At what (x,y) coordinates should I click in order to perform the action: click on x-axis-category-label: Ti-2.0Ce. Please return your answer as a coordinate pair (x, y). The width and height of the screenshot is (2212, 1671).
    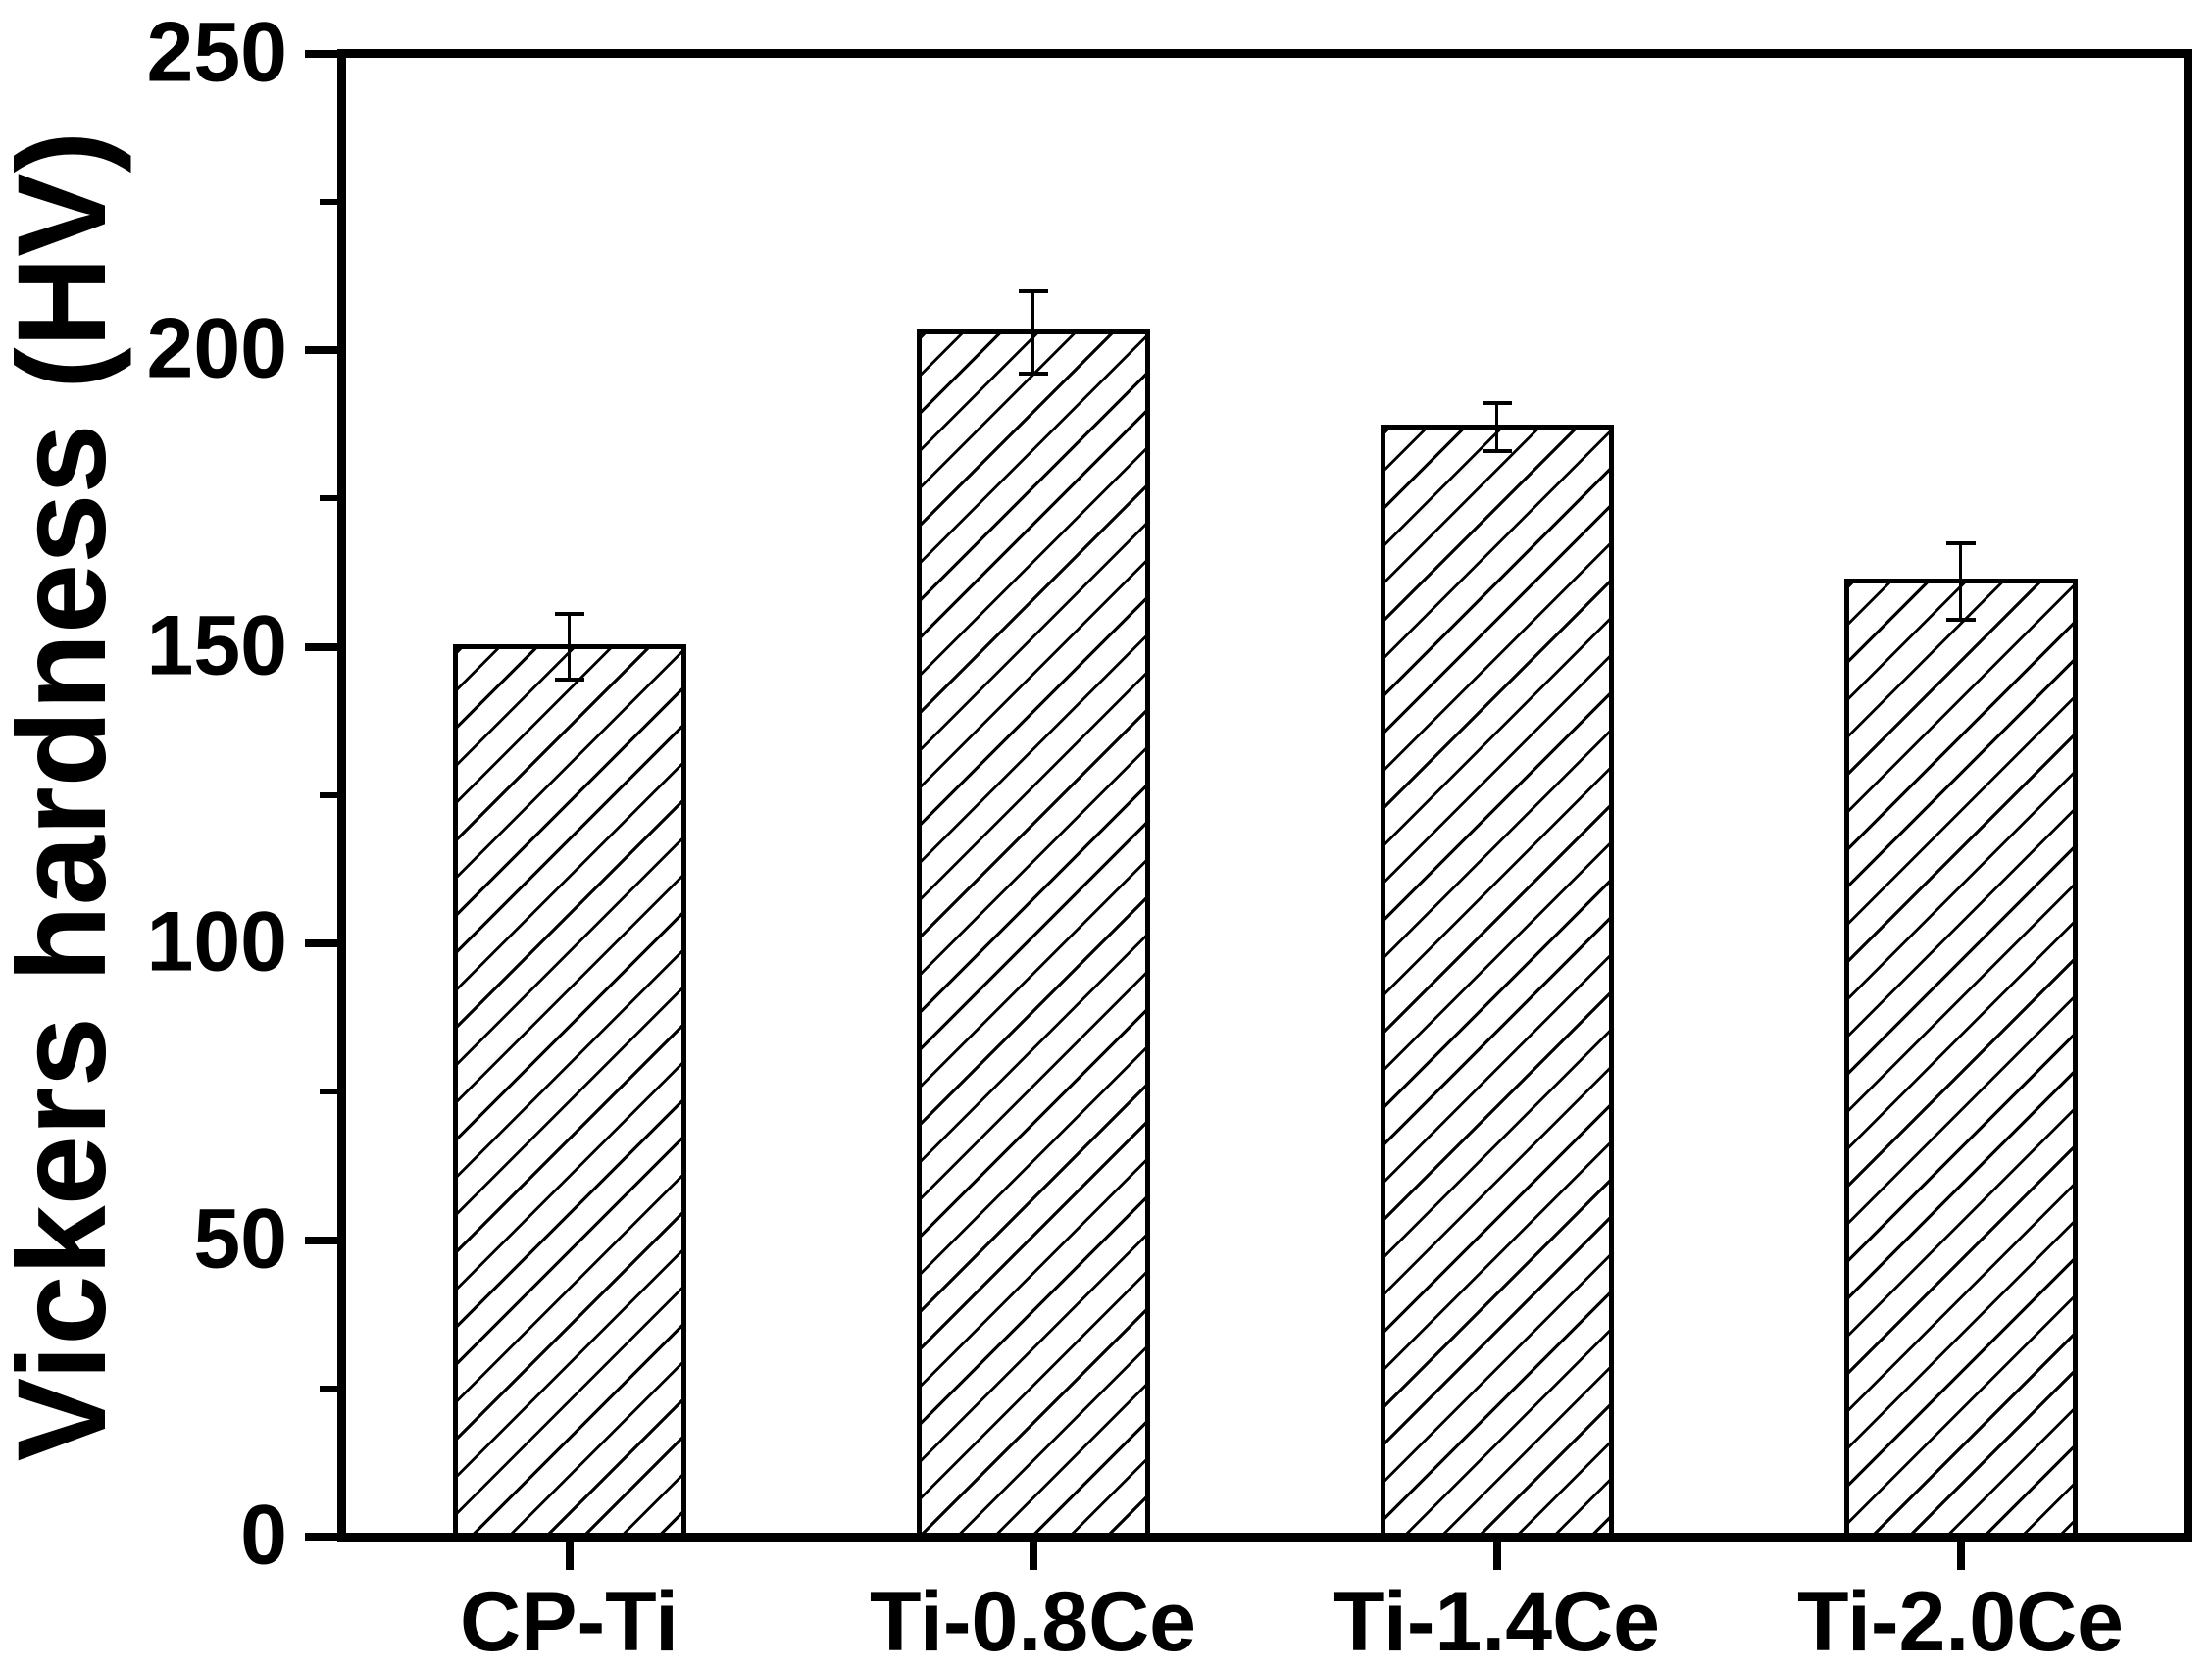
    Looking at the image, I should click on (1961, 1622).